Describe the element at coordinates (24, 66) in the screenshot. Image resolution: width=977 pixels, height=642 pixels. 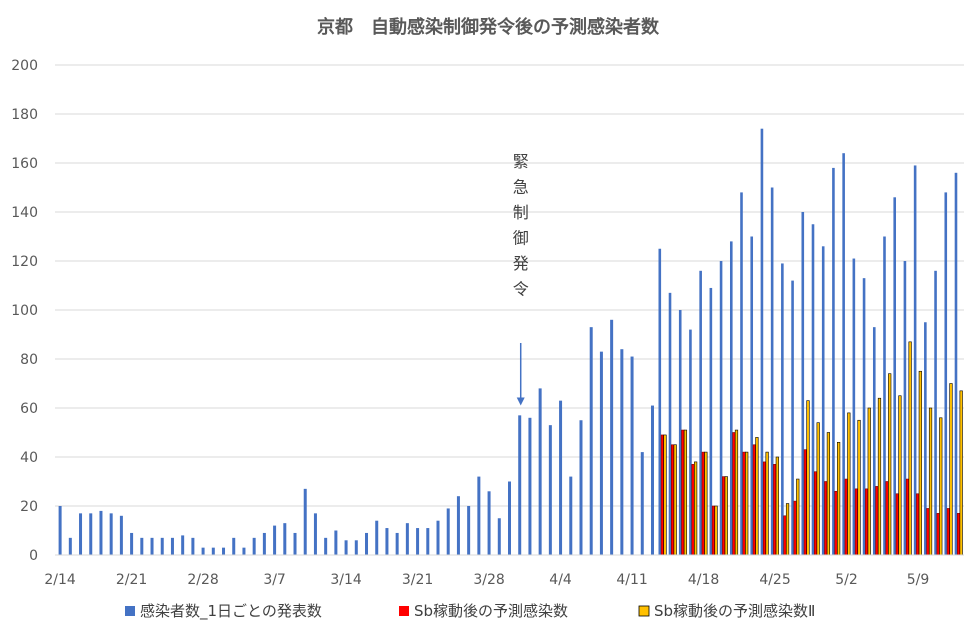
I see `y-tick-label: 200` at that location.